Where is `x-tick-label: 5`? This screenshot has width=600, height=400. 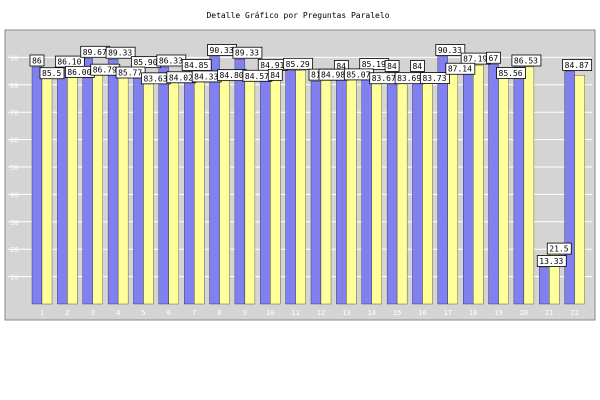 x-tick-label: 5 is located at coordinates (143, 313).